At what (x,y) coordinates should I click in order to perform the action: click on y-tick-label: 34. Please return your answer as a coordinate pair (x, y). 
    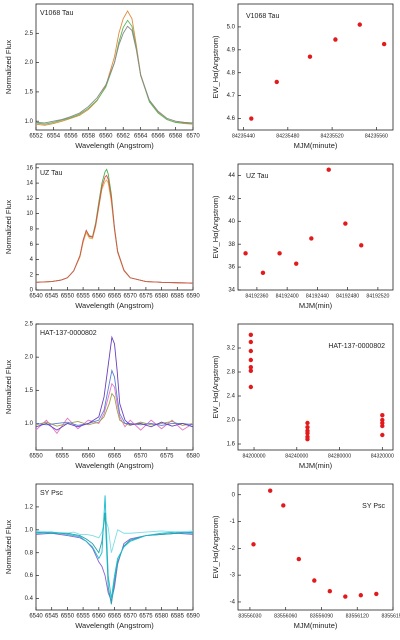
    Looking at the image, I should click on (231, 291).